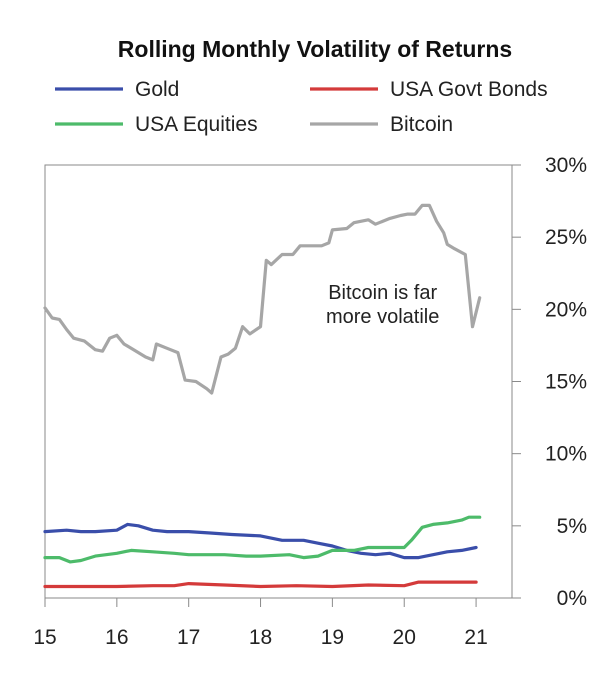 The image size is (614, 675). I want to click on x-tick-label: 17, so click(188, 637).